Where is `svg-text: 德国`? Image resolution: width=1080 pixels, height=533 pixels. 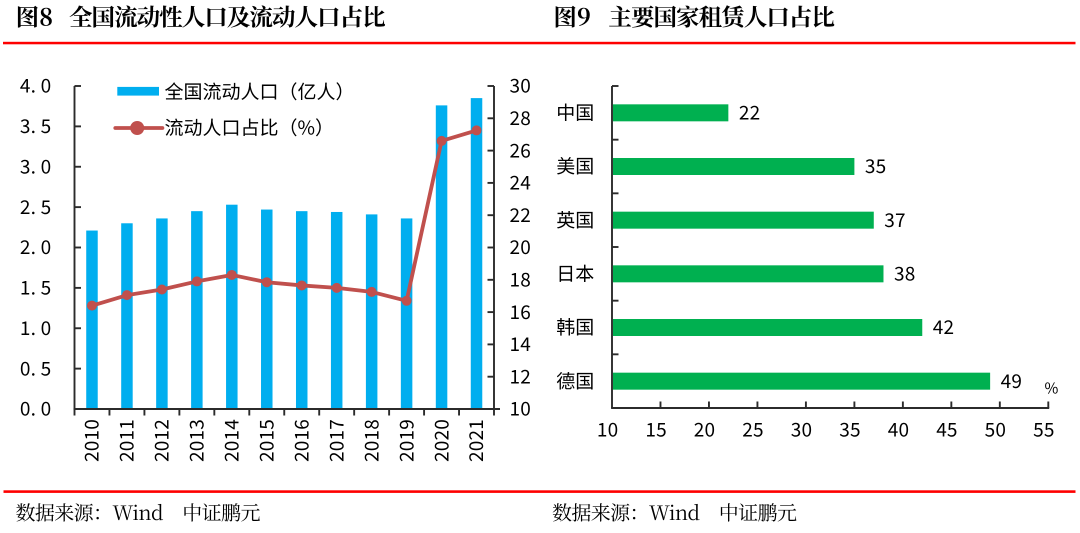 svg-text: 德国 is located at coordinates (575, 380).